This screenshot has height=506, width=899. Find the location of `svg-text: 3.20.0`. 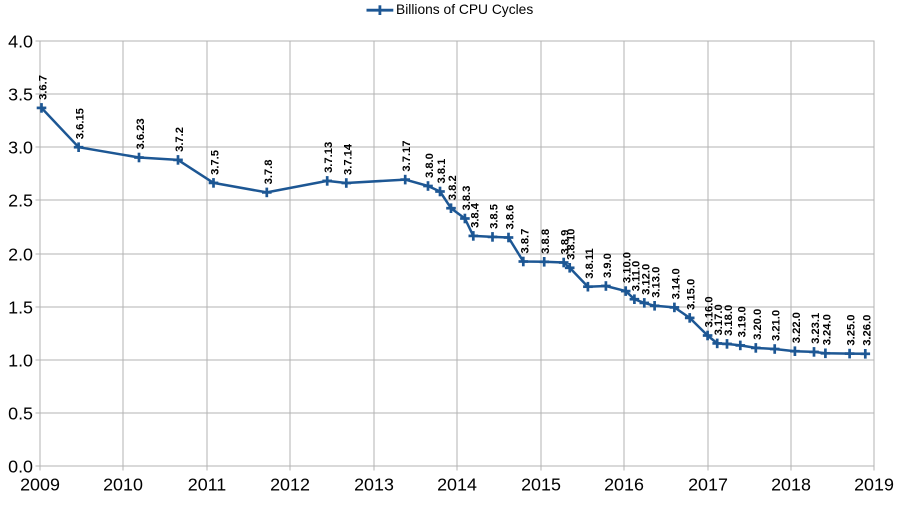

svg-text: 3.20.0 is located at coordinates (758, 324).